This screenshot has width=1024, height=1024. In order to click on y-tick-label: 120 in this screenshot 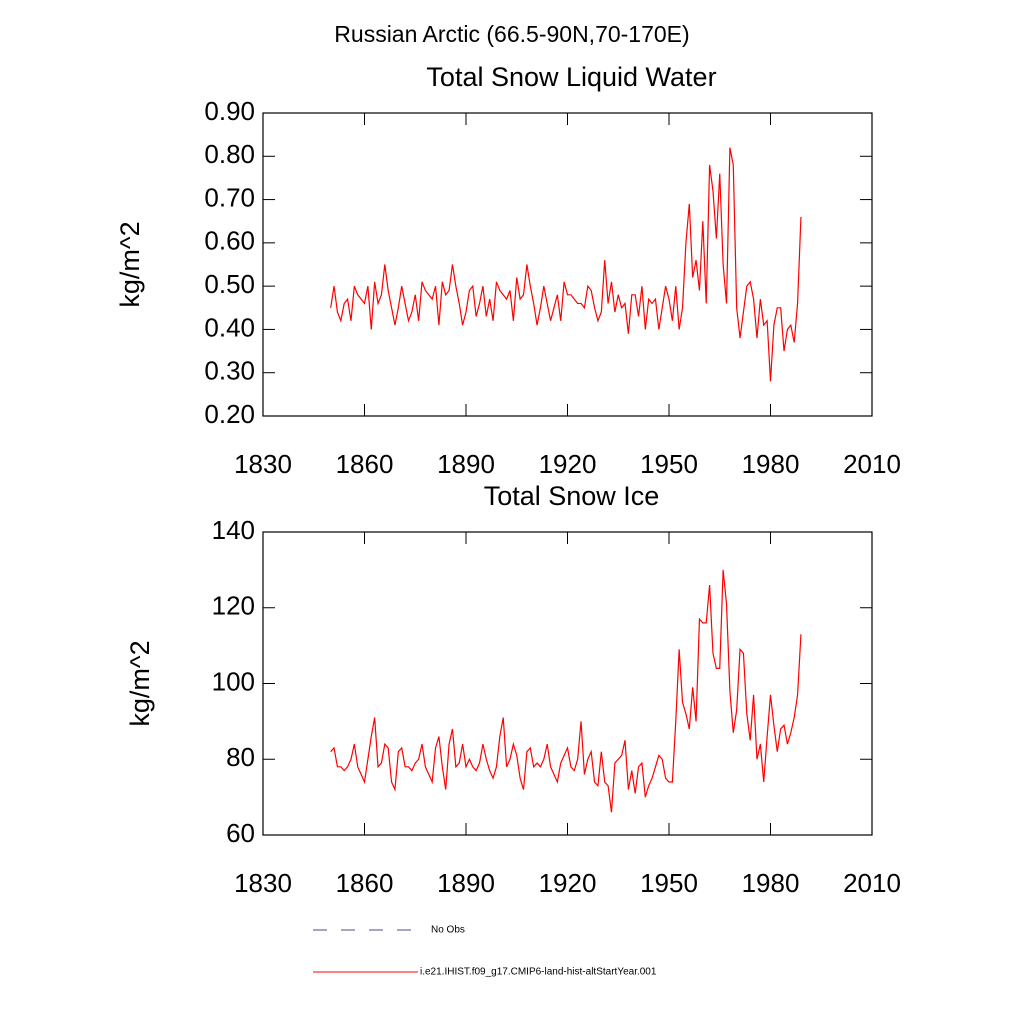, I will do `click(233, 606)`.